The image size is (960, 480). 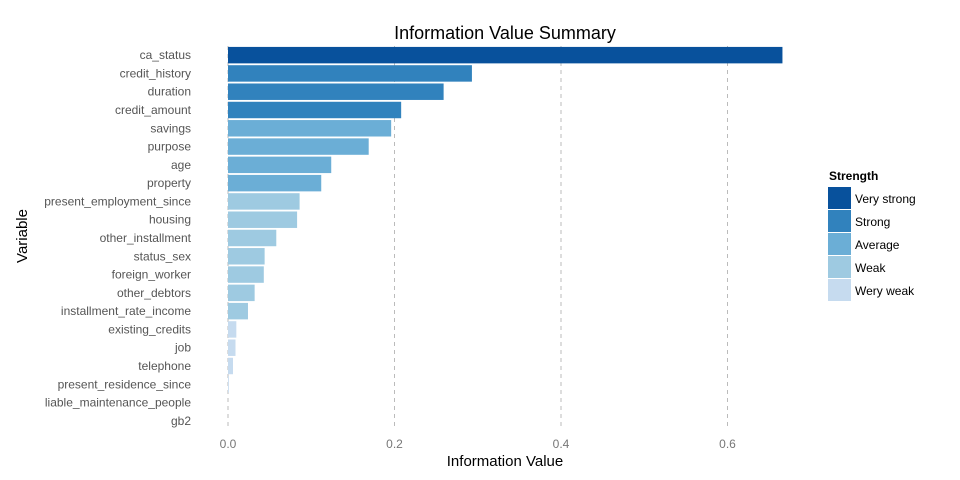 I want to click on y-tick-label: housing, so click(x=170, y=220).